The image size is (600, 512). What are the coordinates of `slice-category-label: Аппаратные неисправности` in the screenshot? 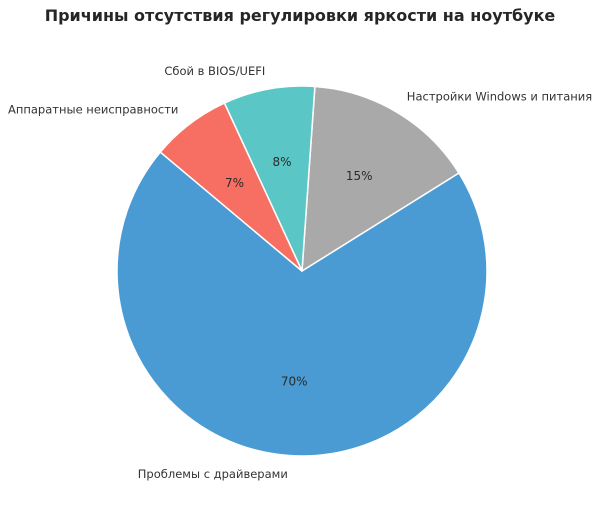 It's located at (93, 109).